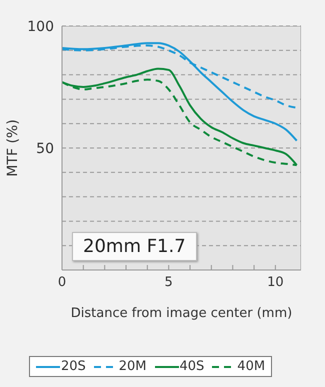 Image resolution: width=325 pixels, height=387 pixels. What do you see at coordinates (132, 366) in the screenshot?
I see `legend-label: 20M` at bounding box center [132, 366].